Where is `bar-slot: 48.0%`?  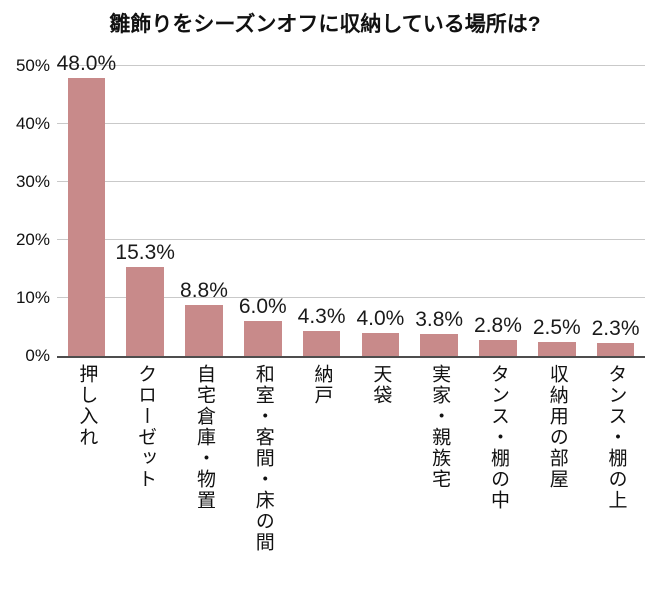 bar-slot: 48.0% is located at coordinates (86, 204).